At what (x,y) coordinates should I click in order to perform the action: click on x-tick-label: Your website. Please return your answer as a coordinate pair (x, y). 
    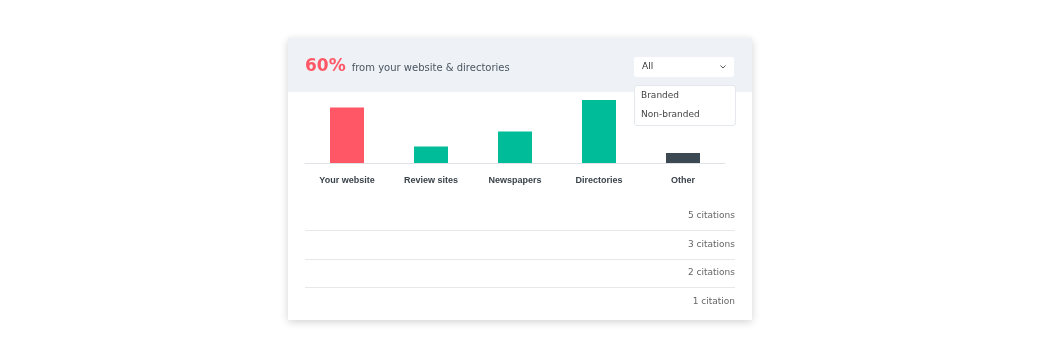
    Looking at the image, I should click on (347, 179).